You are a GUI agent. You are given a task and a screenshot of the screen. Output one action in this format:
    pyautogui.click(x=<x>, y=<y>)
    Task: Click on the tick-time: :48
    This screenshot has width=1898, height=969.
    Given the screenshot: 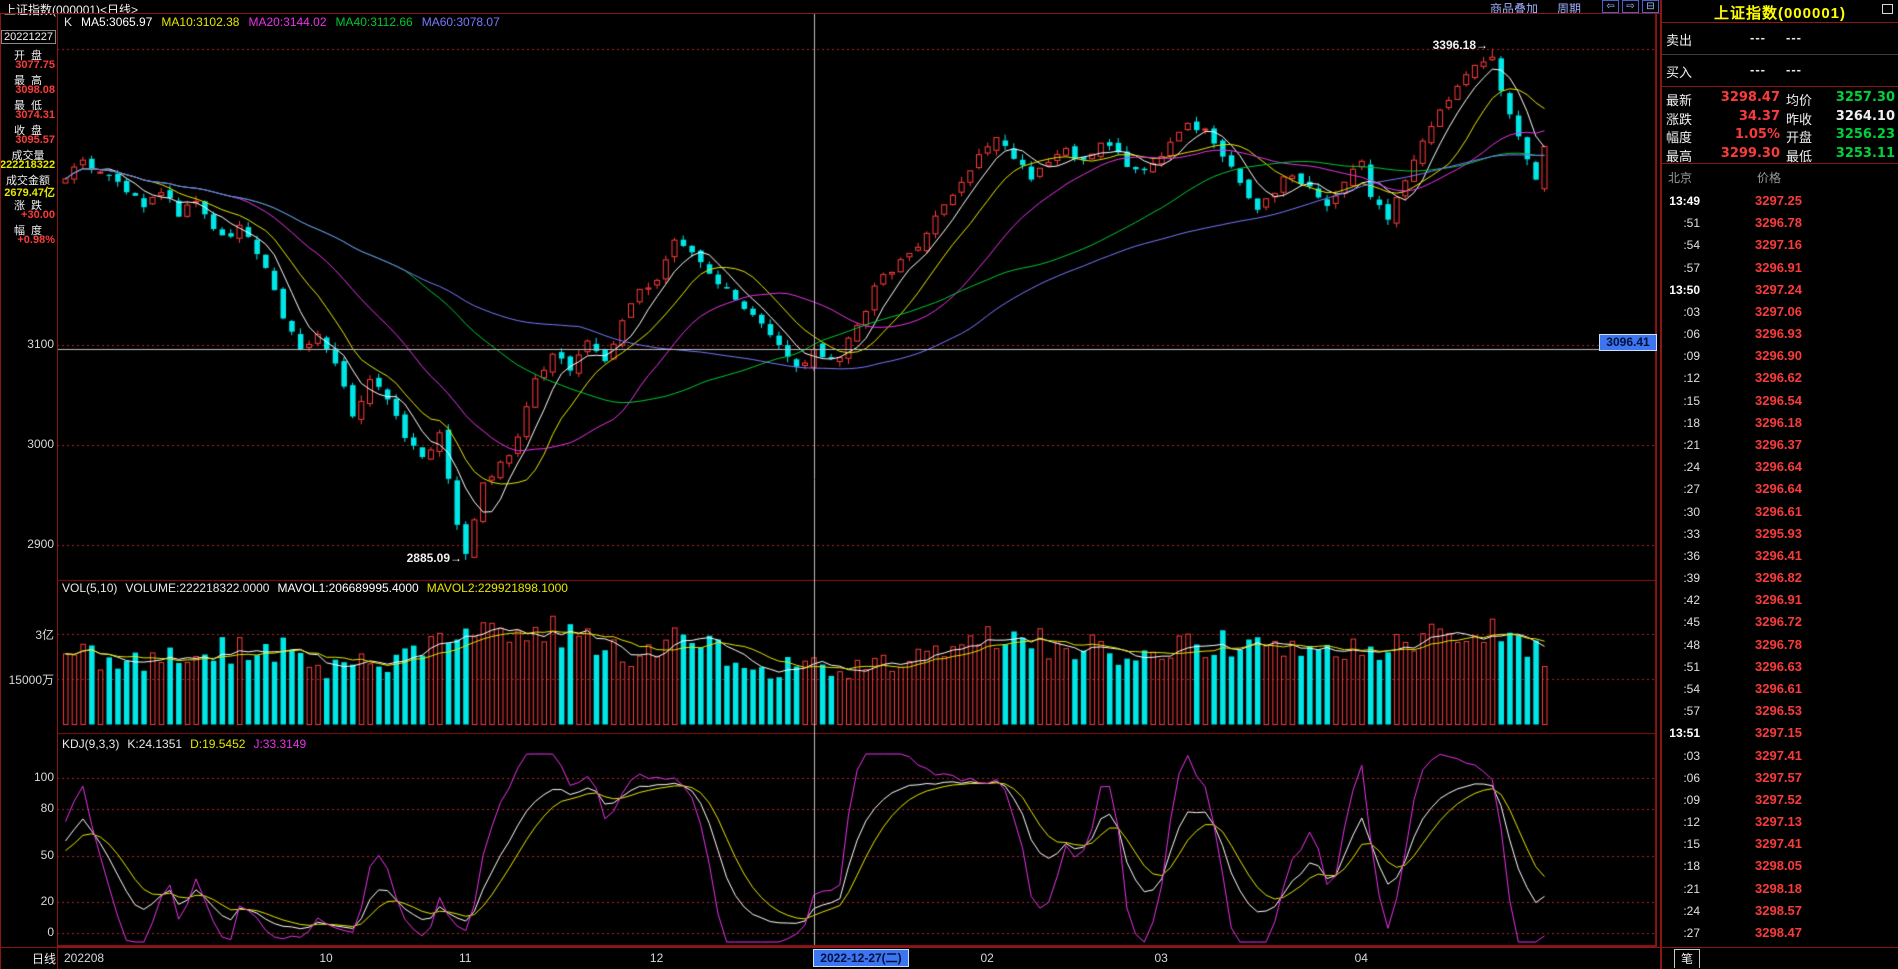 What is the action you would take?
    pyautogui.click(x=1691, y=644)
    